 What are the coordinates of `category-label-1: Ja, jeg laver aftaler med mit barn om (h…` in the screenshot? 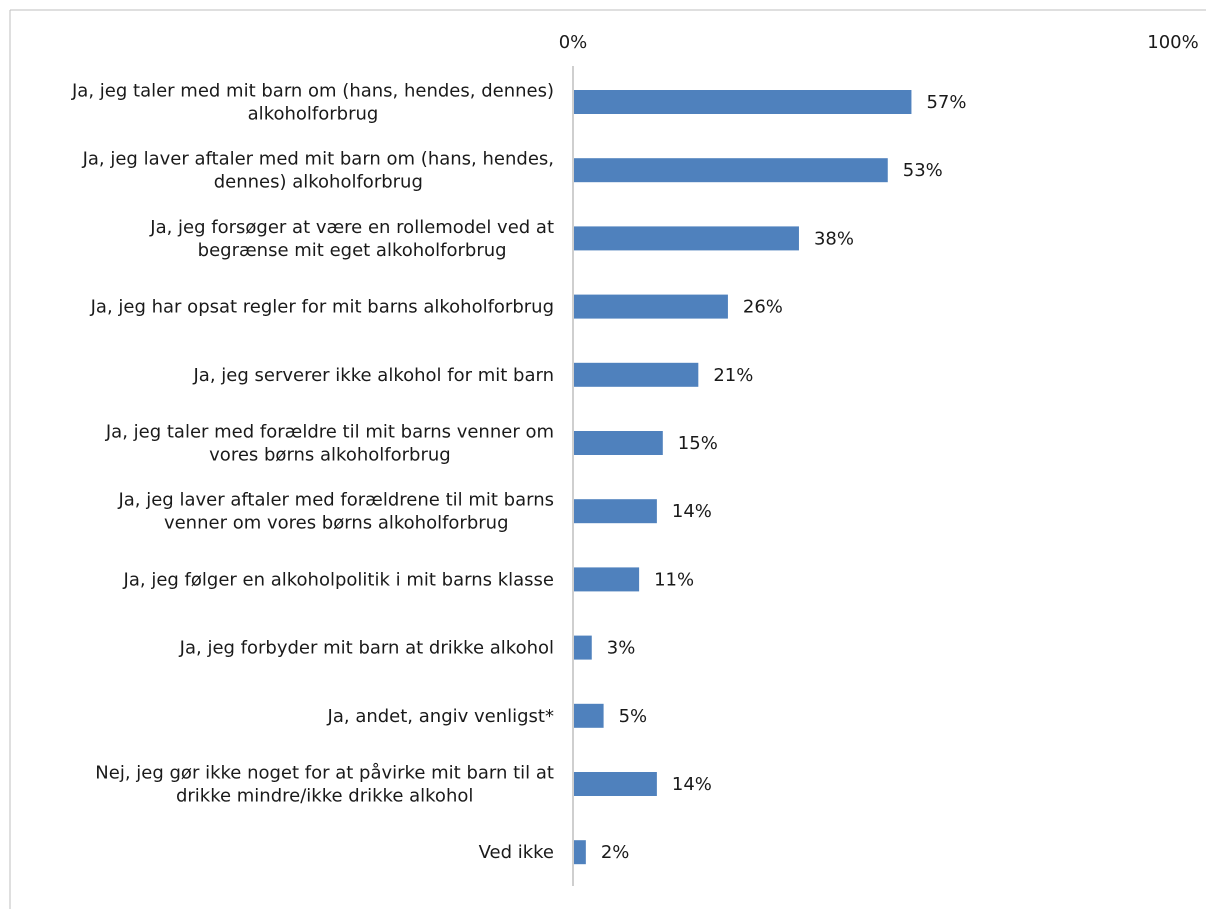 It's located at (318, 171).